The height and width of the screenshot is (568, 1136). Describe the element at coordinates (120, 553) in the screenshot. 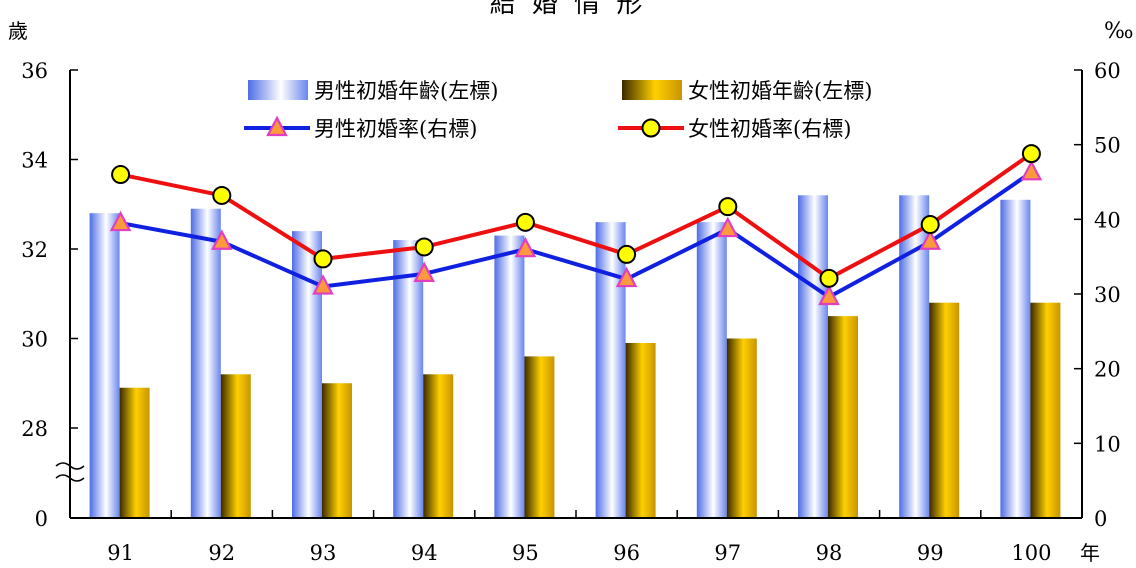

I see `x-tick-label: 91` at that location.